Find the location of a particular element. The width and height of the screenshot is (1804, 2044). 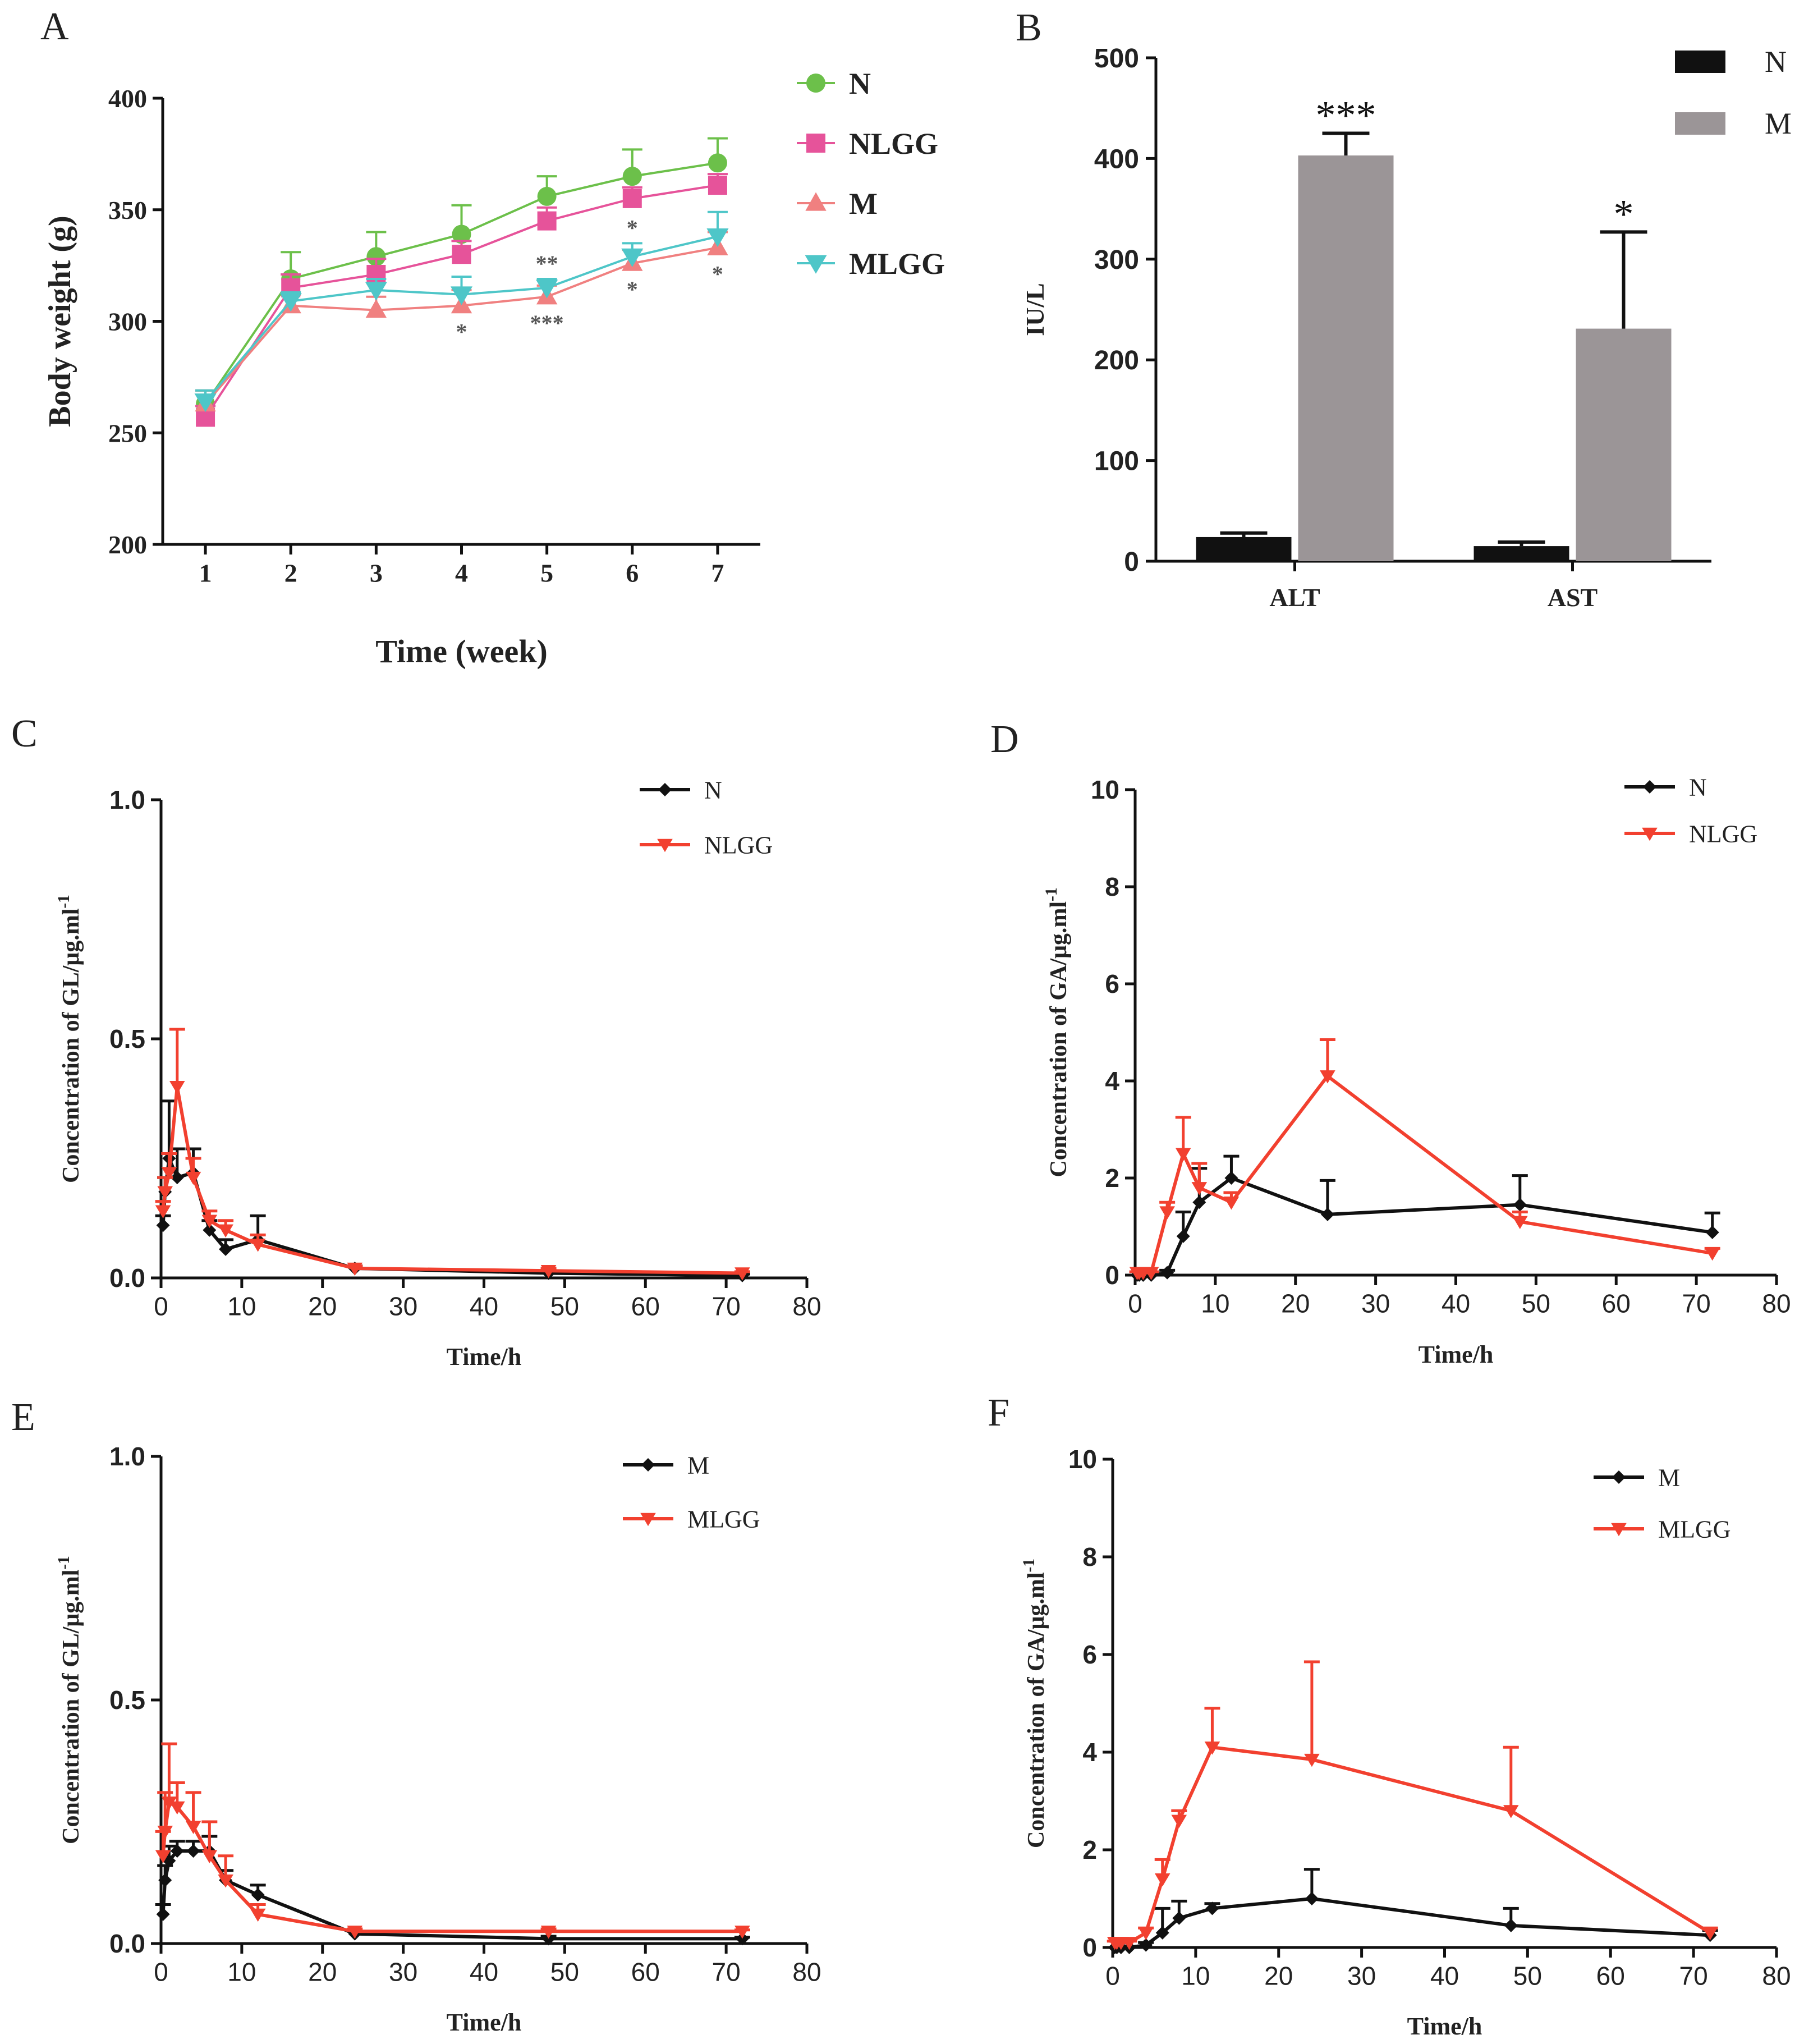

panel-b-liver-enzyme-chart: B 0 100 200 300 400 500 IU/L ALT *** AST * NM is located at coordinates (1404, 309).